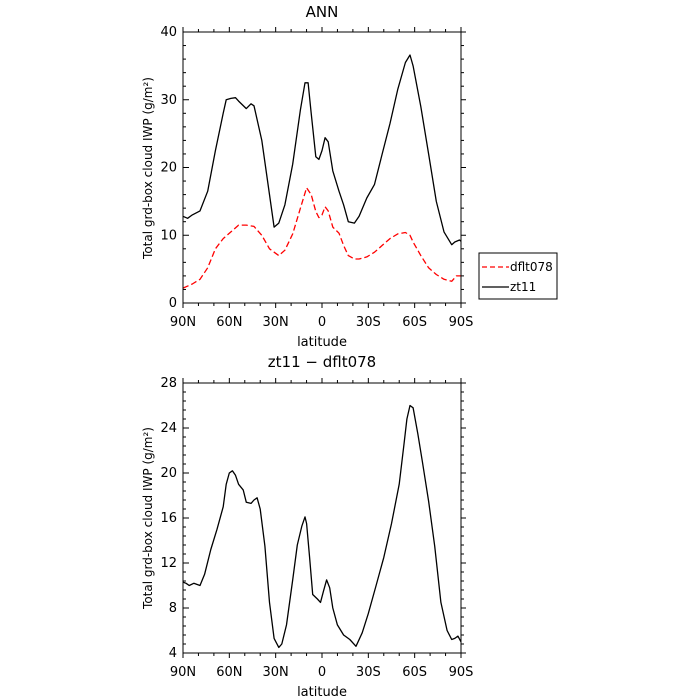 Image resolution: width=700 pixels, height=700 pixels. Describe the element at coordinates (148, 168) in the screenshot. I see `top-chart-y-axis-label: Total grd-box cloud IWP (g/m²)` at that location.